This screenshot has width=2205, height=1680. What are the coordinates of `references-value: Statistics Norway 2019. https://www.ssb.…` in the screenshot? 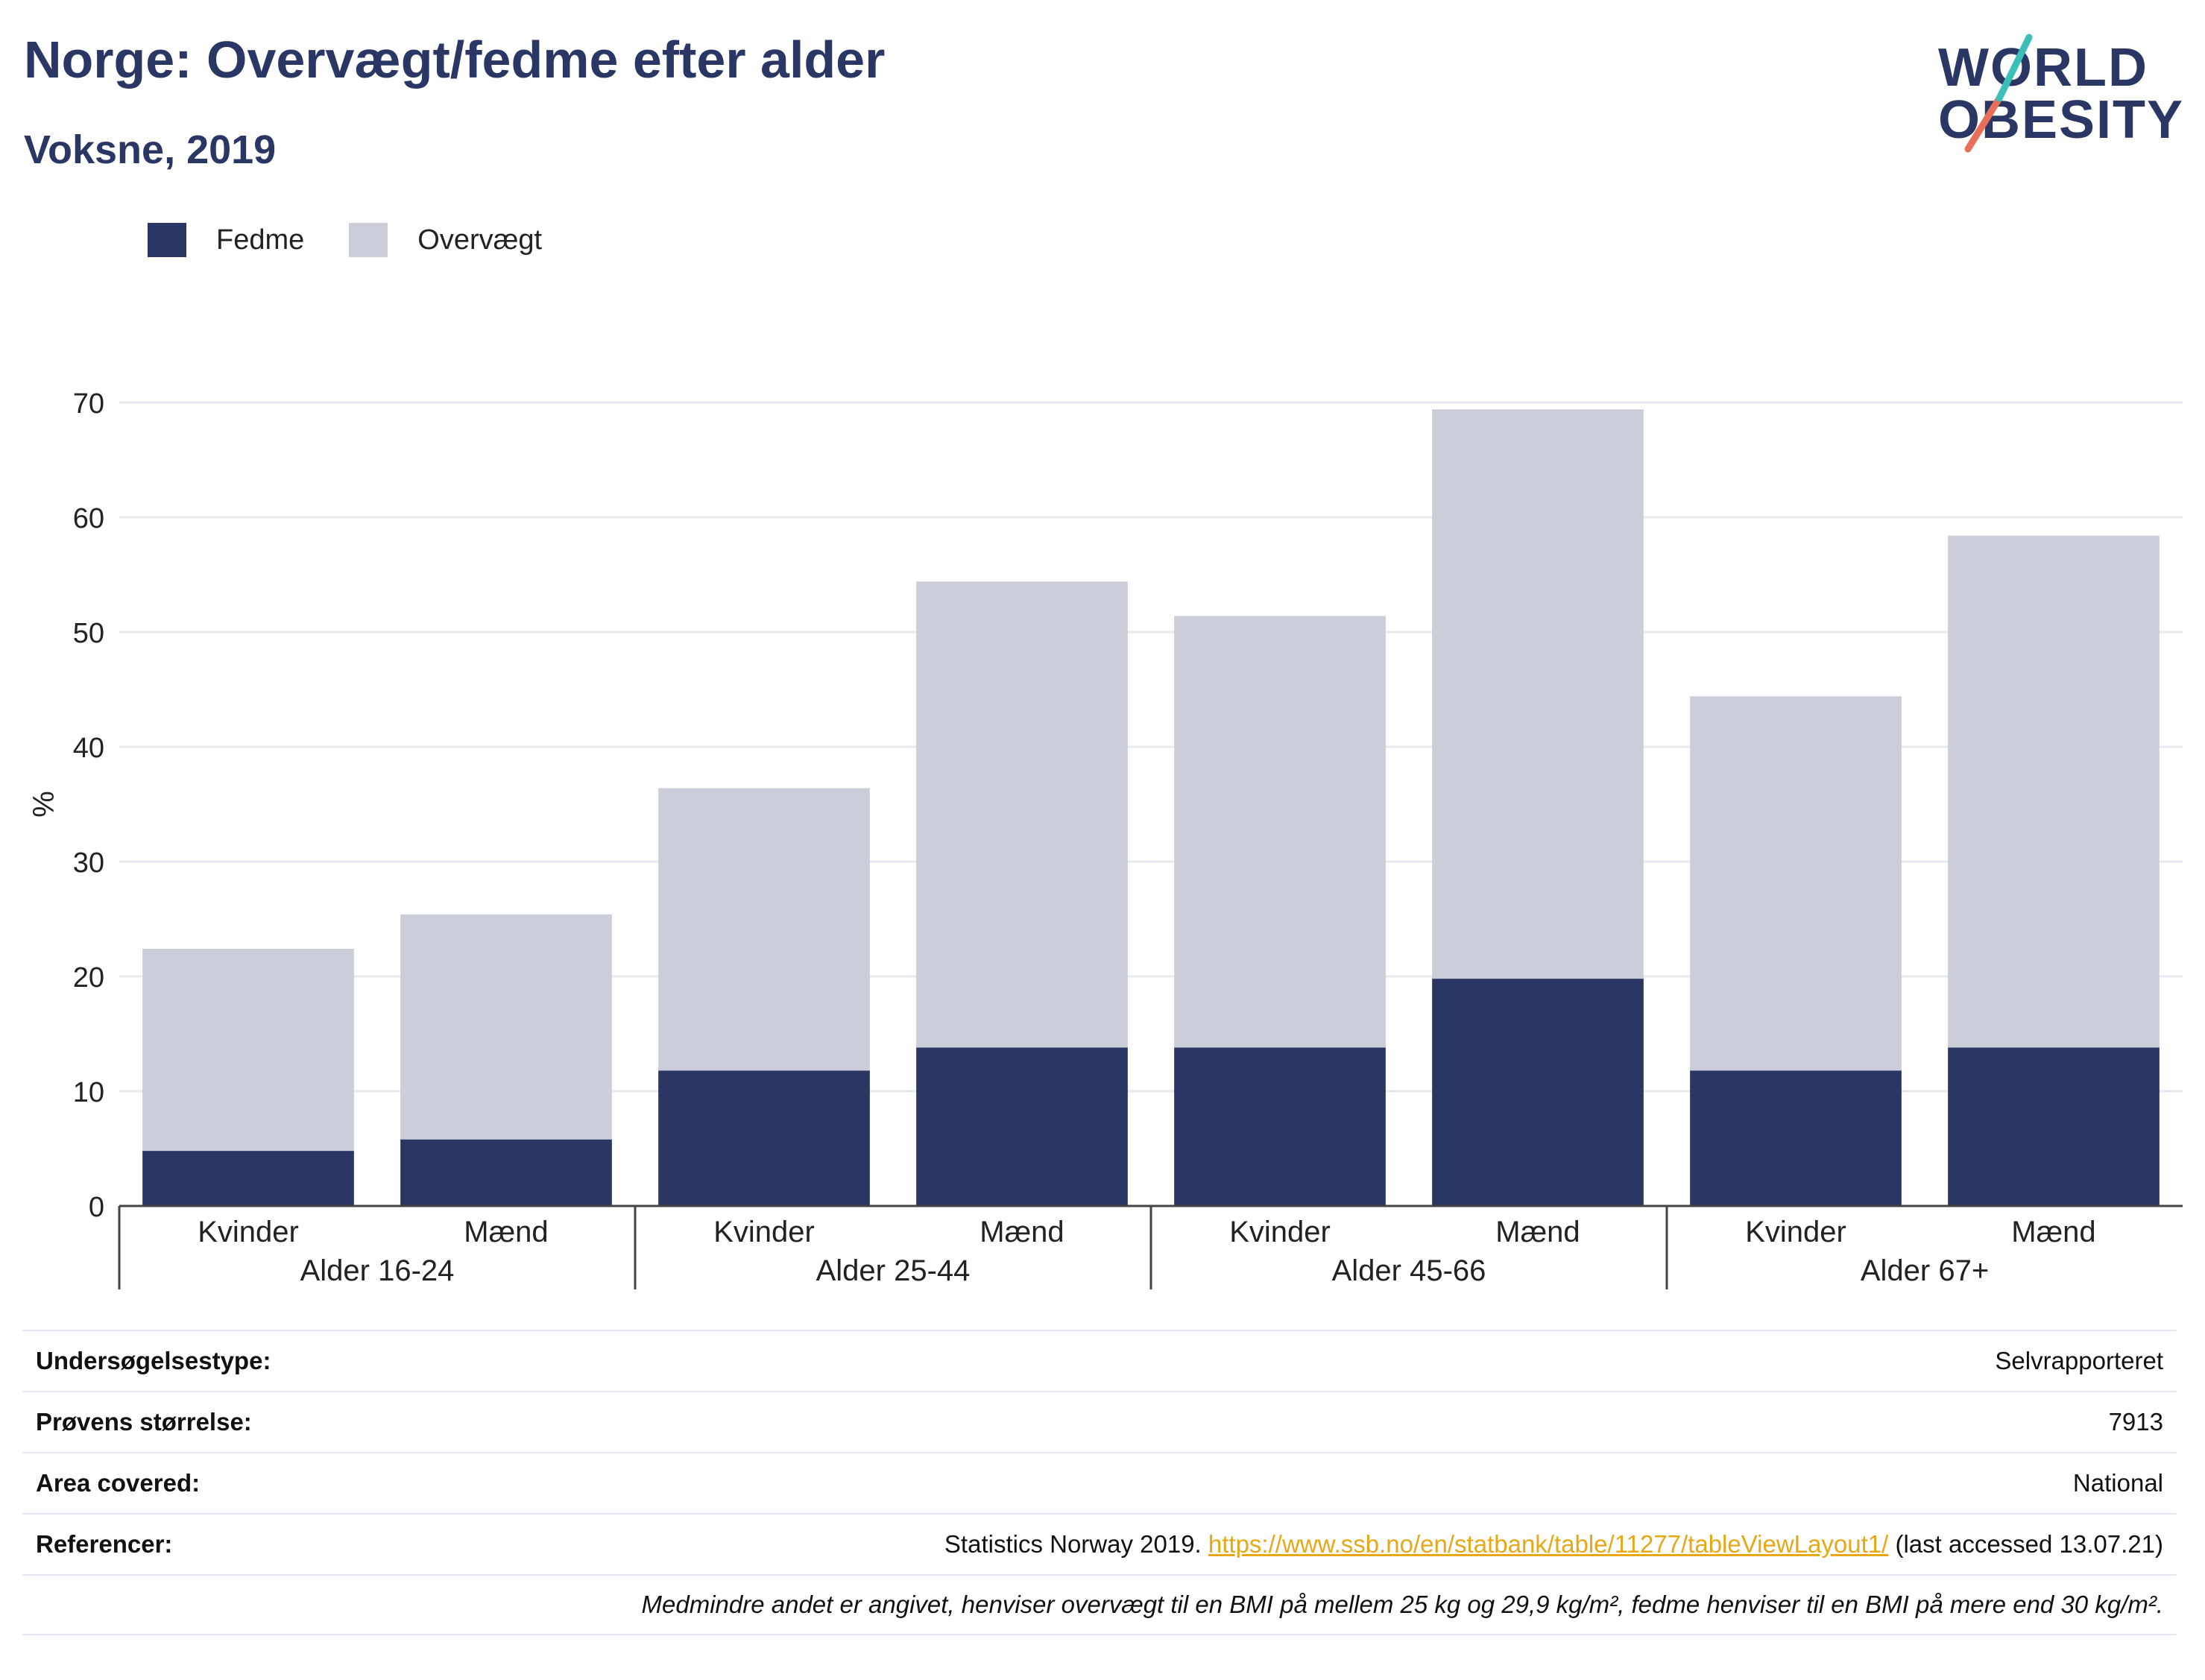 It's located at (1553, 1544).